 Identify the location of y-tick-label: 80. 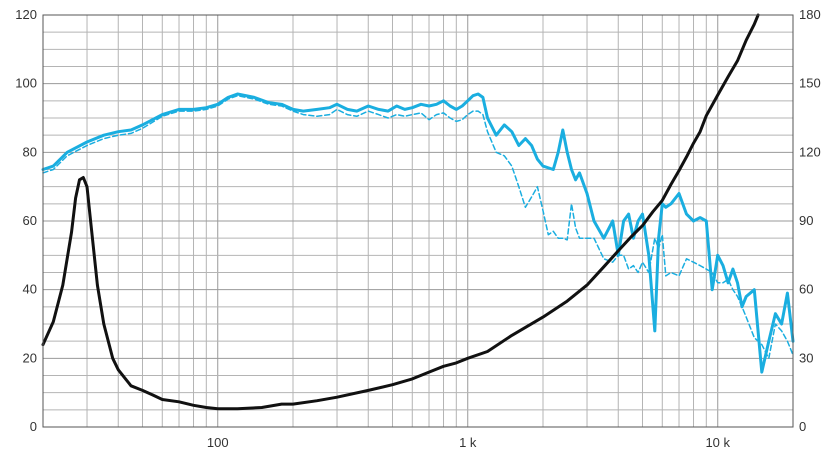
(30, 151).